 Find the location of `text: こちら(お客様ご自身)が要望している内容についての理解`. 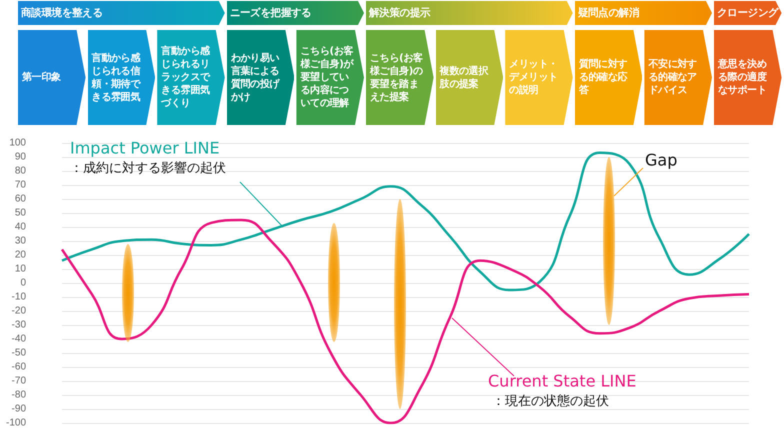

text: こちら(お客様ご自身)が要望している内容についての理解 is located at coordinates (330, 77).